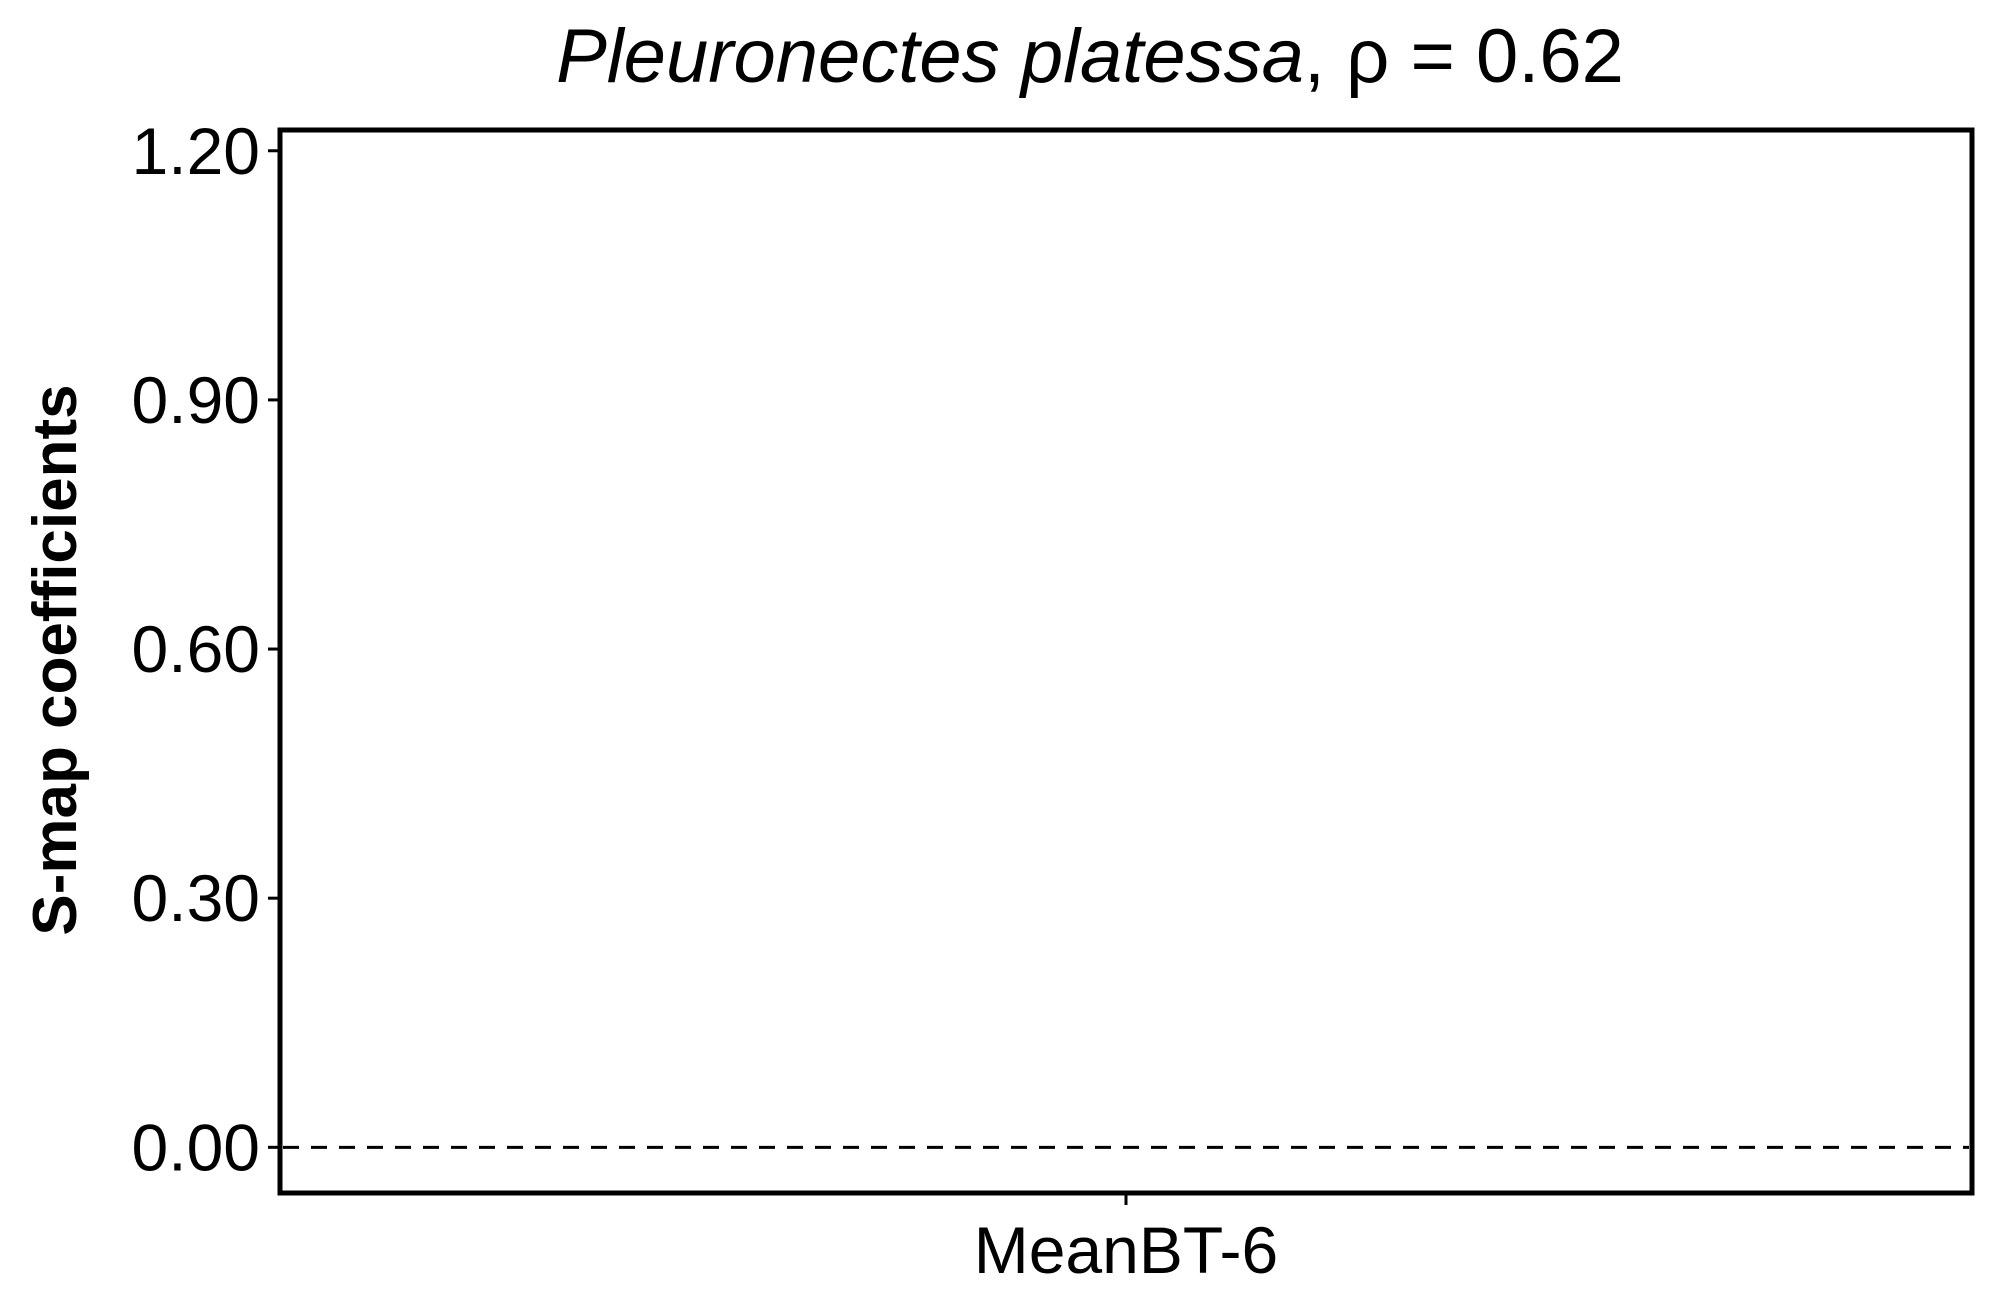 The image size is (1993, 1290). Describe the element at coordinates (196, 1147) in the screenshot. I see `y-tick-label: 0.00` at that location.